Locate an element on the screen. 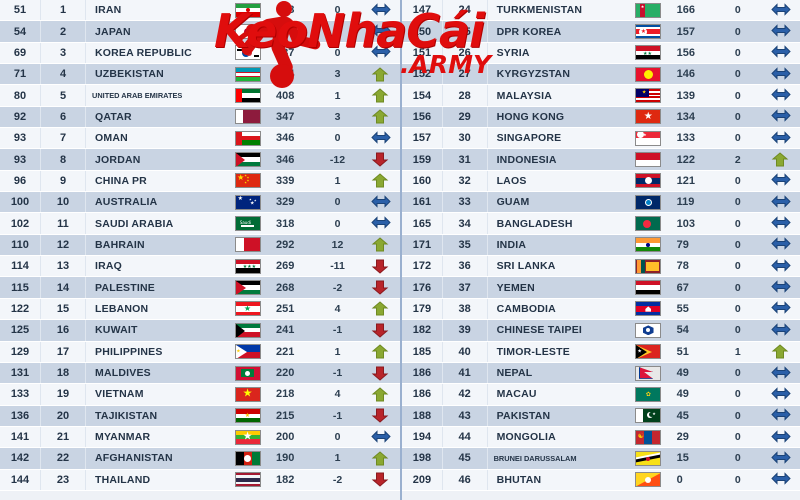 The height and width of the screenshot is (500, 800). country-name: UNITED ARAB EMIRATES is located at coordinates (155, 95).